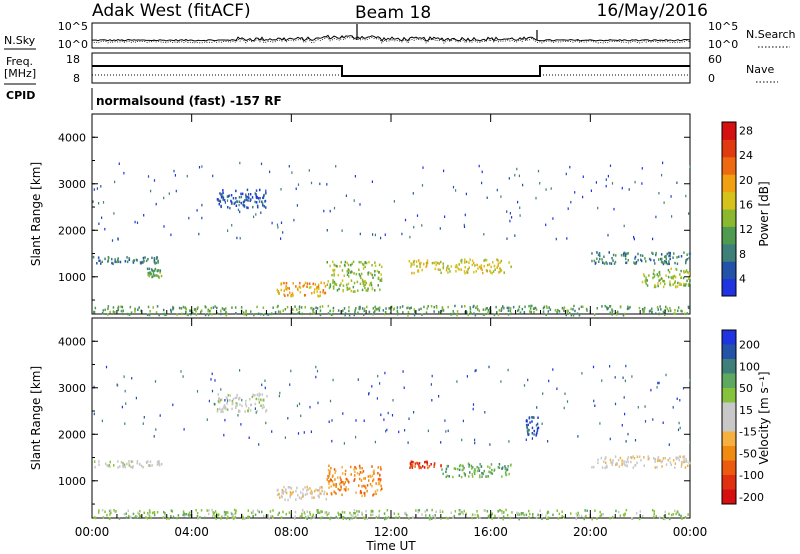 The height and width of the screenshot is (554, 800). What do you see at coordinates (72, 434) in the screenshot?
I see `y-tick-label: 2000` at bounding box center [72, 434].